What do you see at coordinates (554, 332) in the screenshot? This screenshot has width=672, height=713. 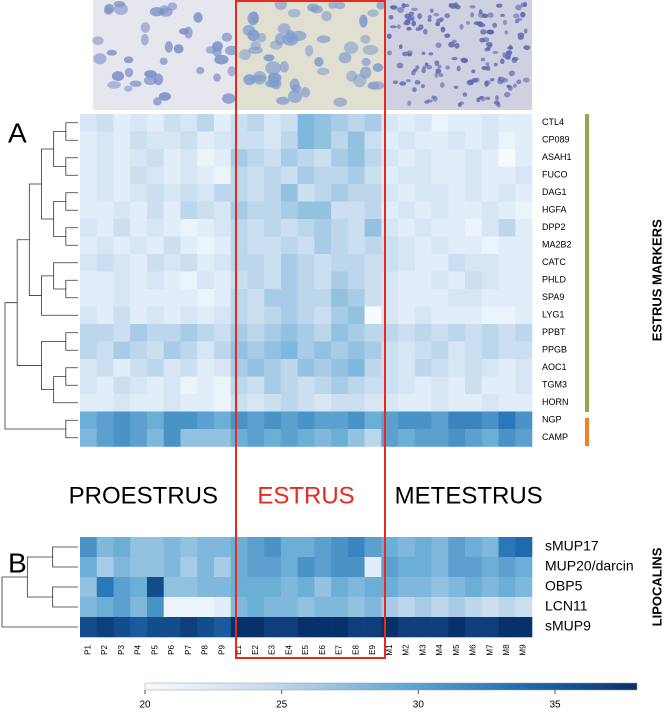 I see `row-label: PPBT` at bounding box center [554, 332].